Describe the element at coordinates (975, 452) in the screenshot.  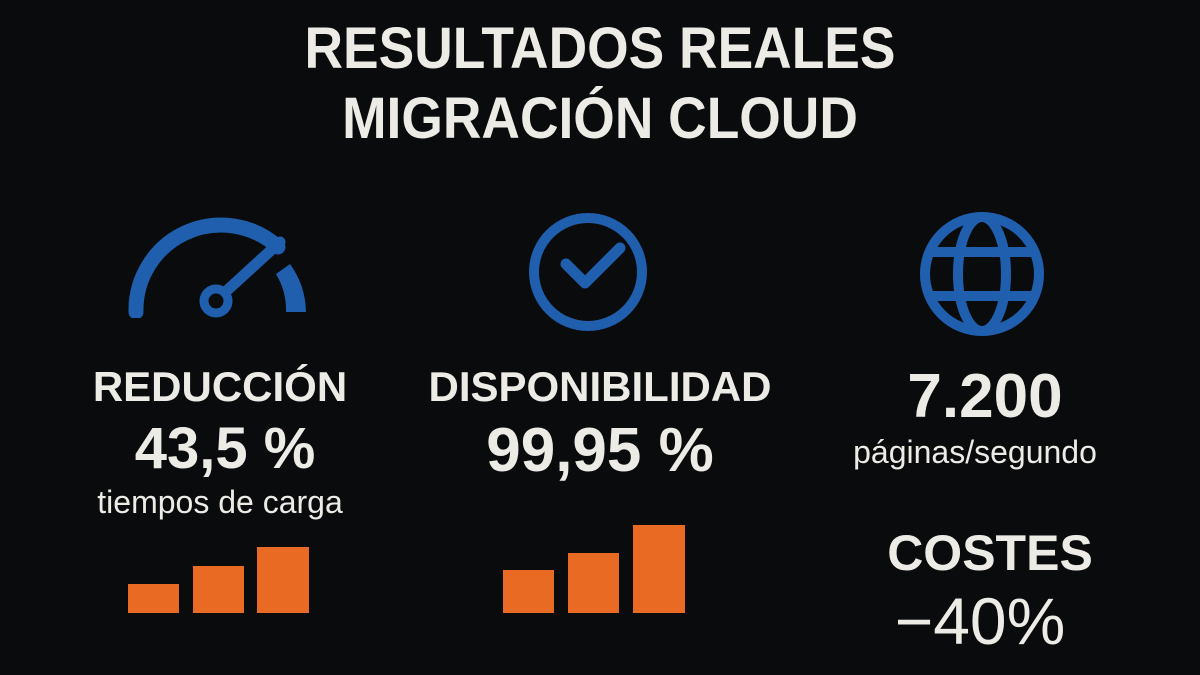
I see `metric-caption: páginas/segundo` at that location.